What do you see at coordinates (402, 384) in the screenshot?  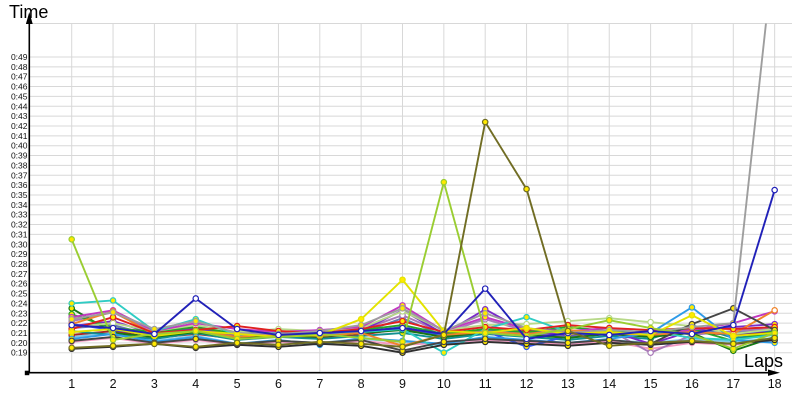 I see `x-tick-label: 9` at bounding box center [402, 384].